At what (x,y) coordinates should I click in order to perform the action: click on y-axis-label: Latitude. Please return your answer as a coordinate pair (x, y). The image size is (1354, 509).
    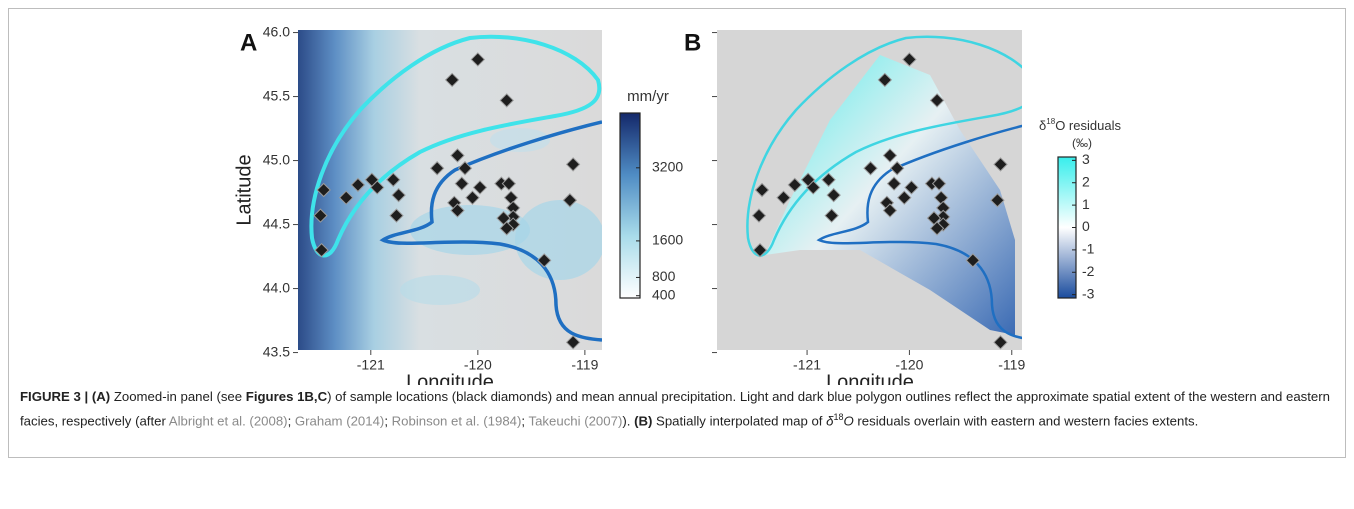
    Looking at the image, I should click on (244, 189).